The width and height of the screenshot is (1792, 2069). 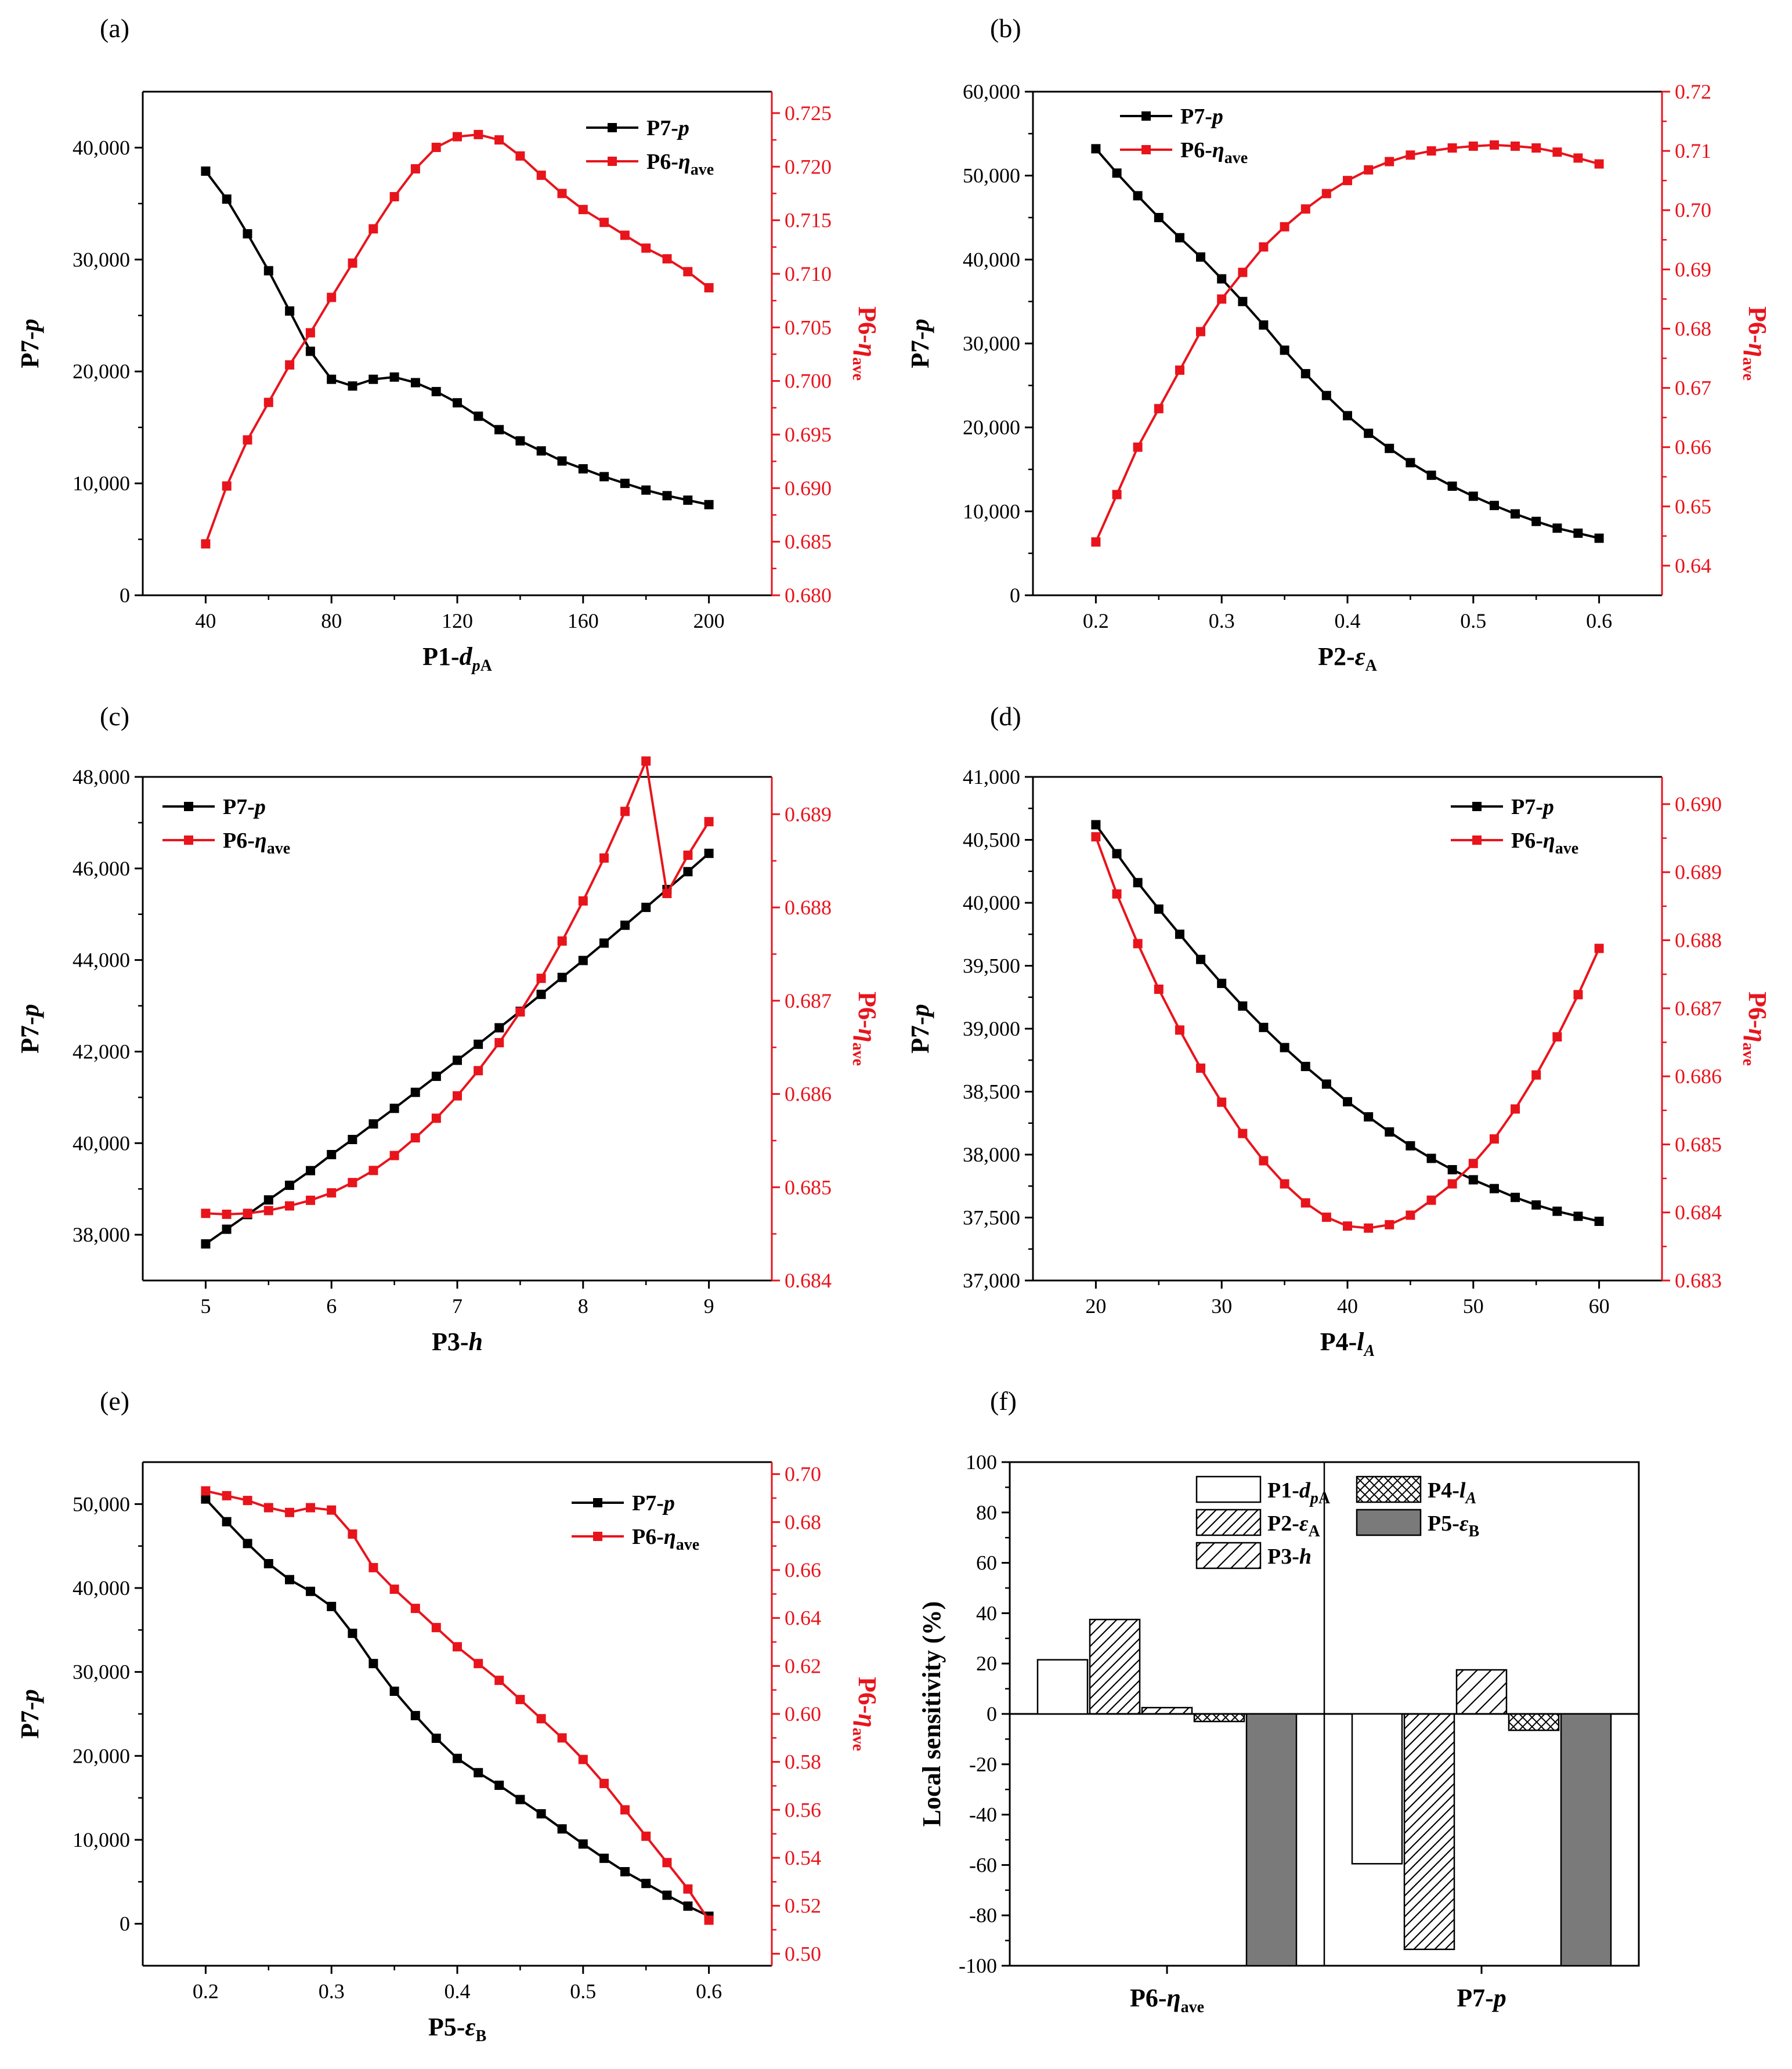 What do you see at coordinates (808, 273) in the screenshot?
I see `y-right-tick-label: 0.710` at bounding box center [808, 273].